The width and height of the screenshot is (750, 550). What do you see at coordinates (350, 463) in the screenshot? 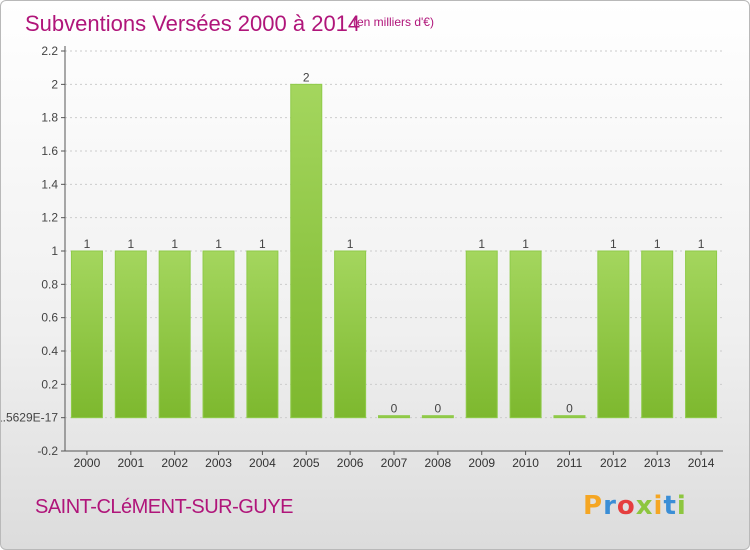
I see `x-tick-label: 2006` at bounding box center [350, 463].